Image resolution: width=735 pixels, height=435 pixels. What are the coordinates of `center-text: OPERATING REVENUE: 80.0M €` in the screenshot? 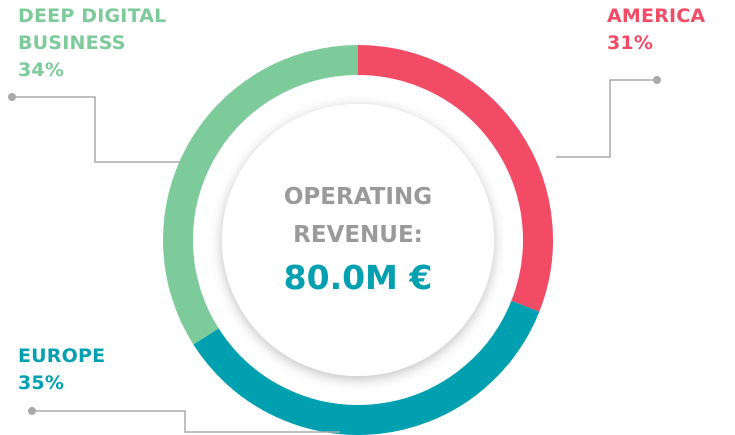 It's located at (358, 239).